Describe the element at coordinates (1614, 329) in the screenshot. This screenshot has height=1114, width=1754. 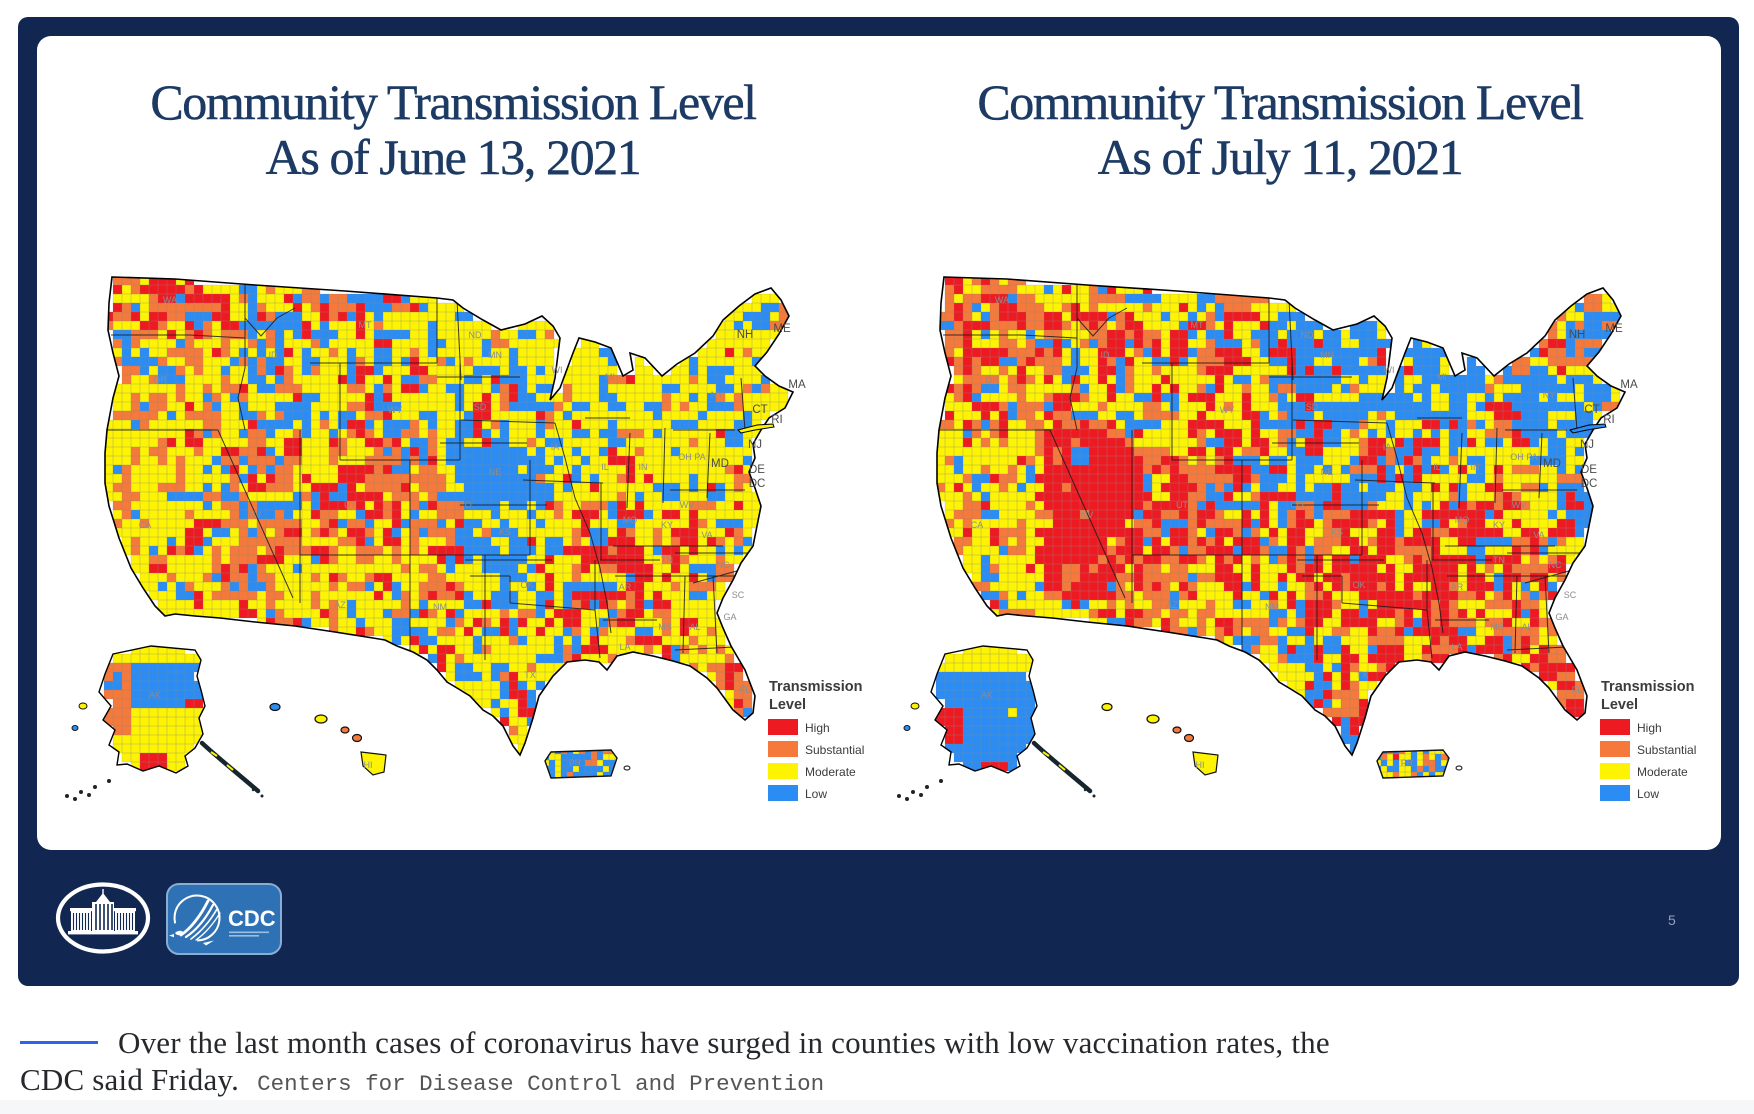
I see `svg-text: ME` at that location.